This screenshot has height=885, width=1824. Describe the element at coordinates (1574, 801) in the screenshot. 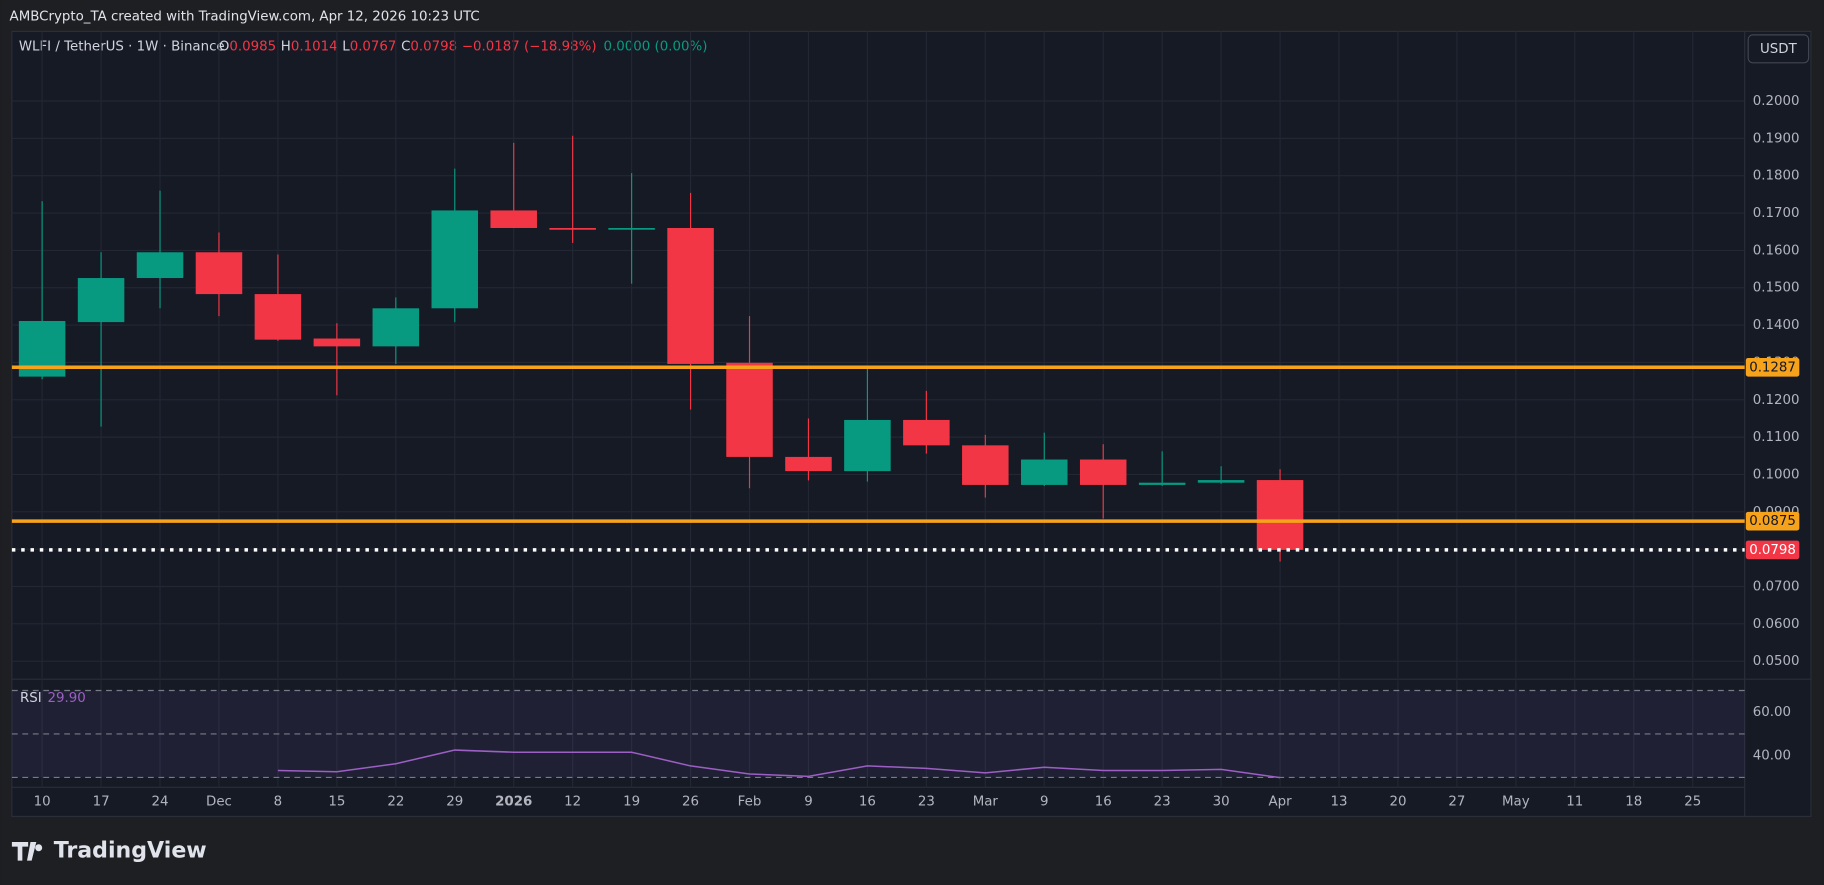

I see `x-tick-label: 11` at that location.